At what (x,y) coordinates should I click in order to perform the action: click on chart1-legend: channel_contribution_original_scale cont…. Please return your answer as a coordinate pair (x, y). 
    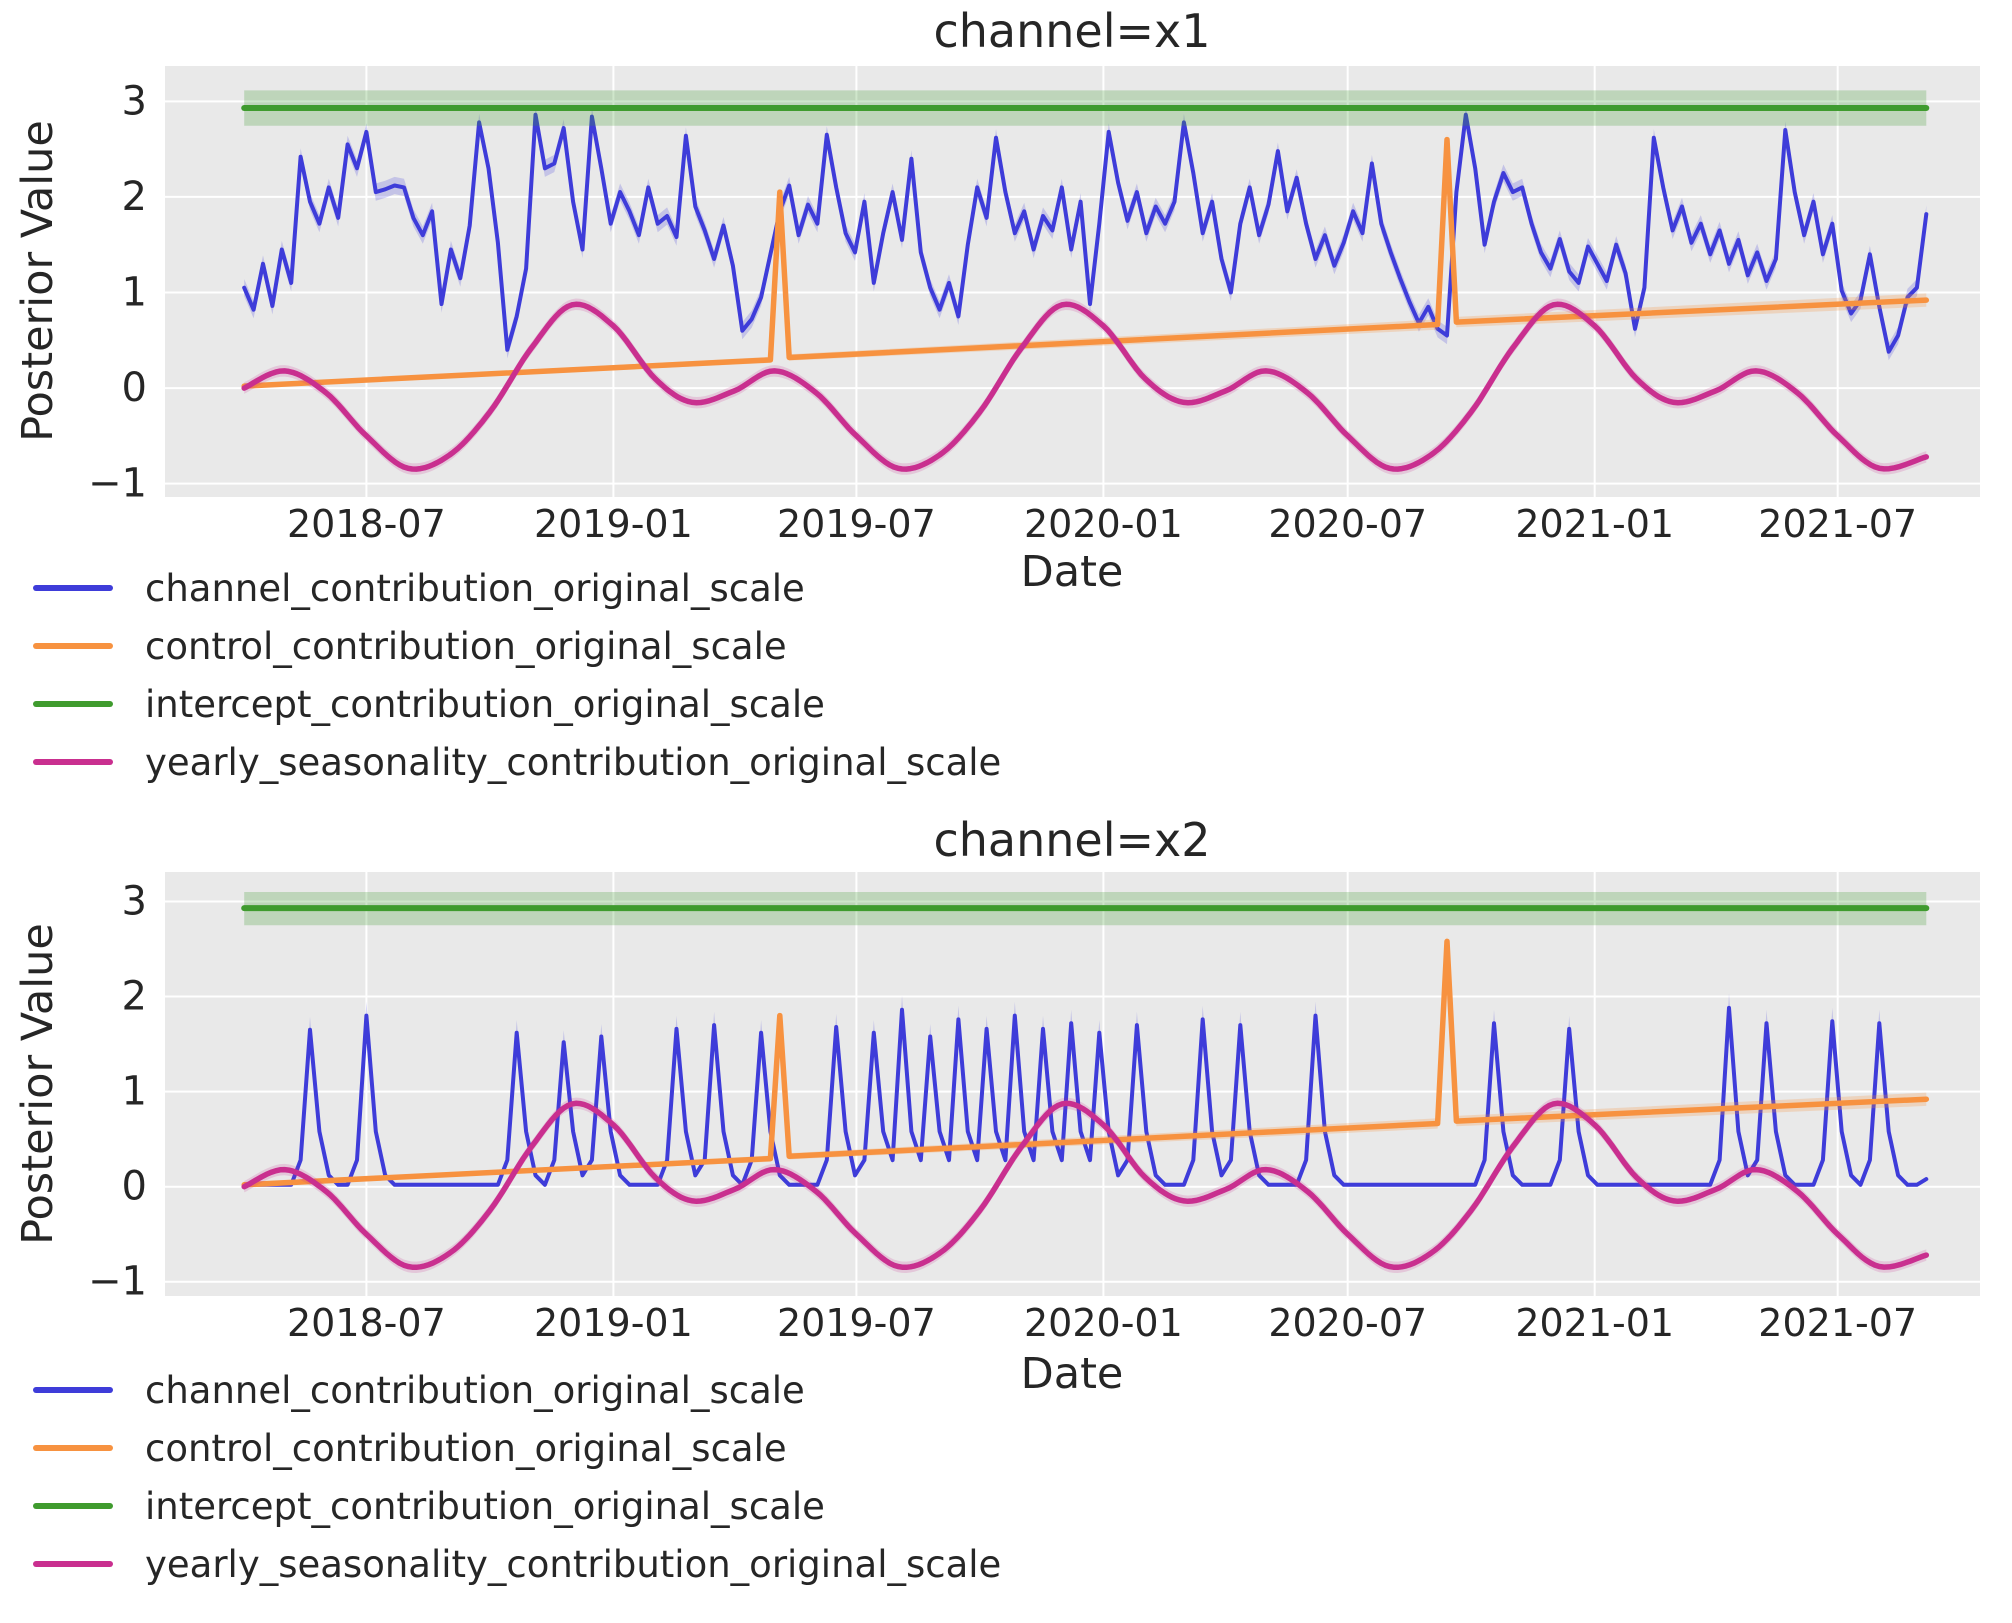
    Looking at the image, I should click on (517, 680).